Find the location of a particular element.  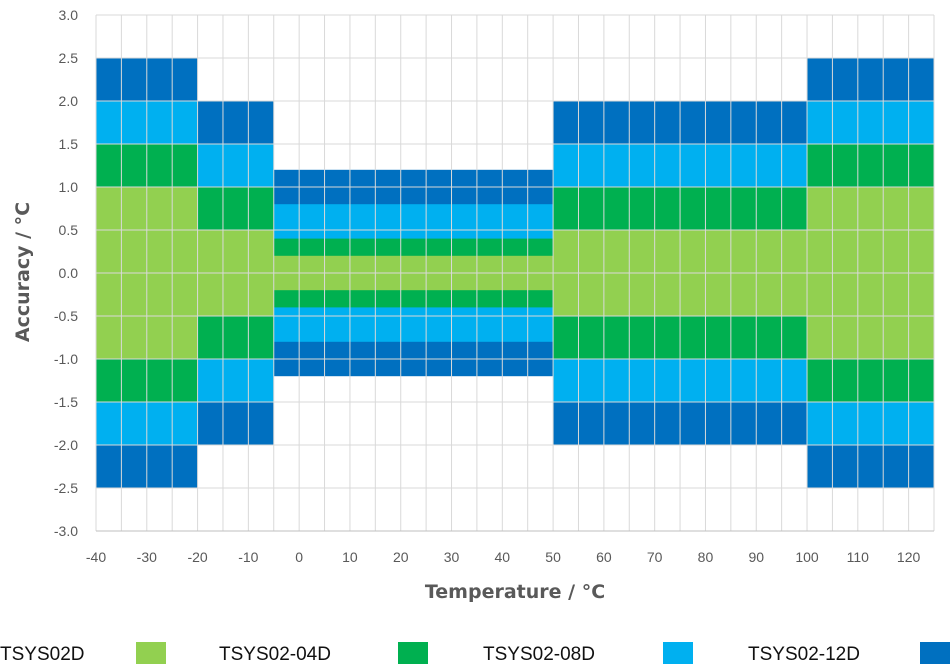

x-tick-label: 30 is located at coordinates (452, 557).